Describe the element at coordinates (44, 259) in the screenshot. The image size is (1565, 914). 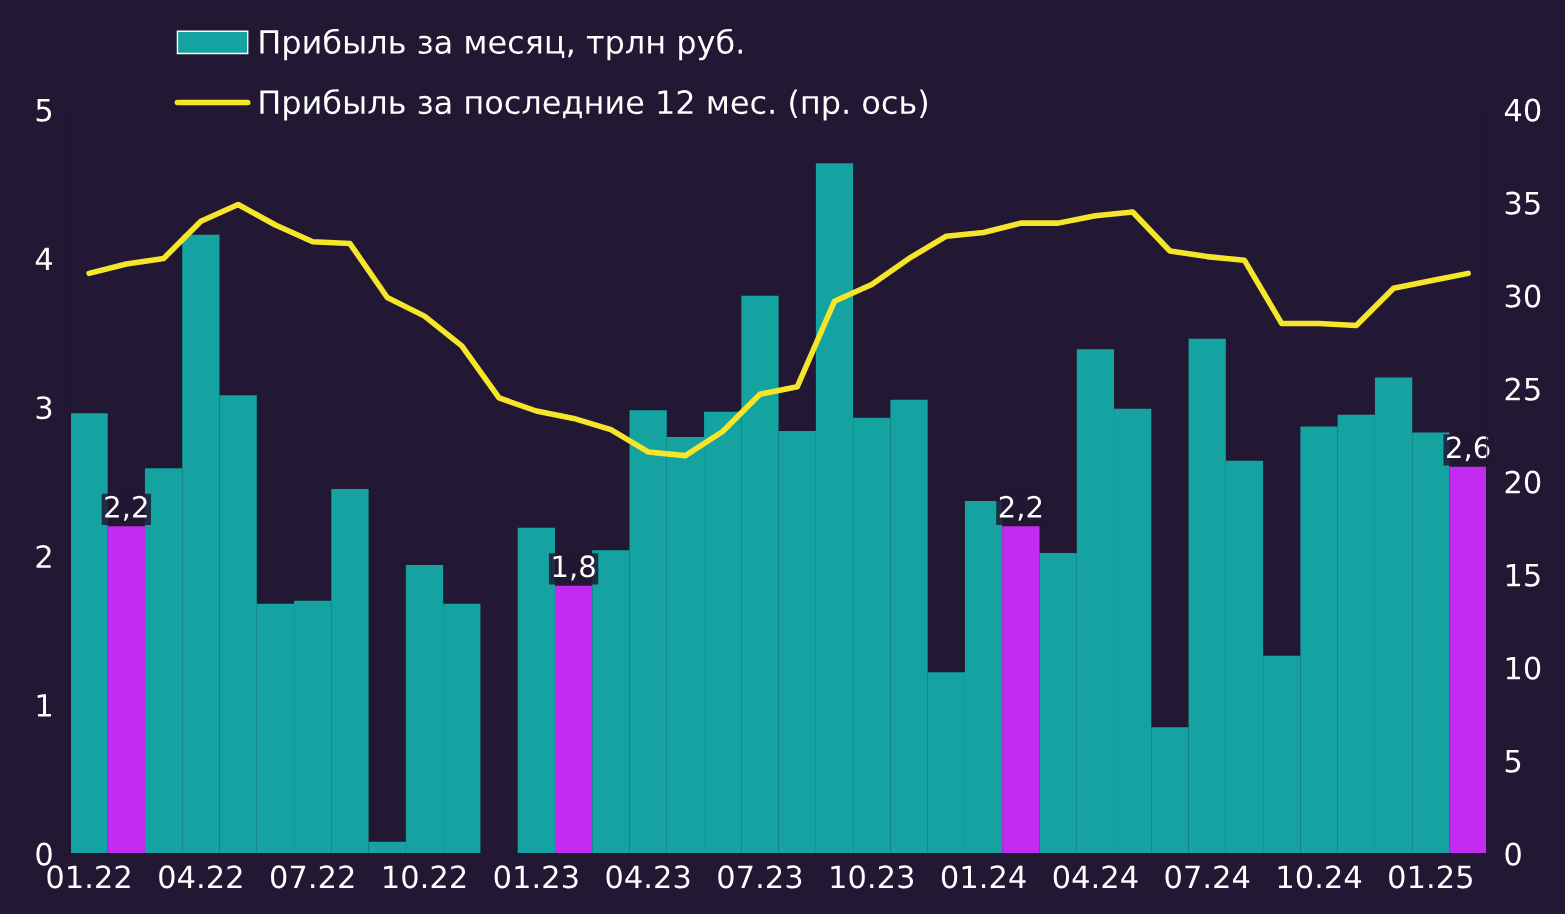
I see `y-tick-label: 4` at that location.